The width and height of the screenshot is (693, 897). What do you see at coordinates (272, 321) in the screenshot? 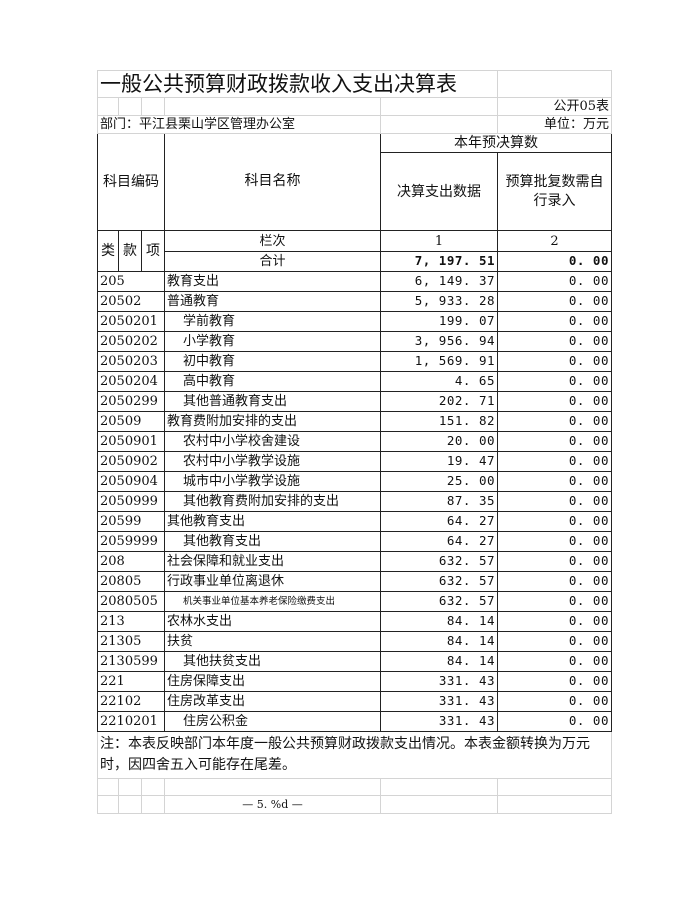
I see `row-name: 学前教育` at bounding box center [272, 321].